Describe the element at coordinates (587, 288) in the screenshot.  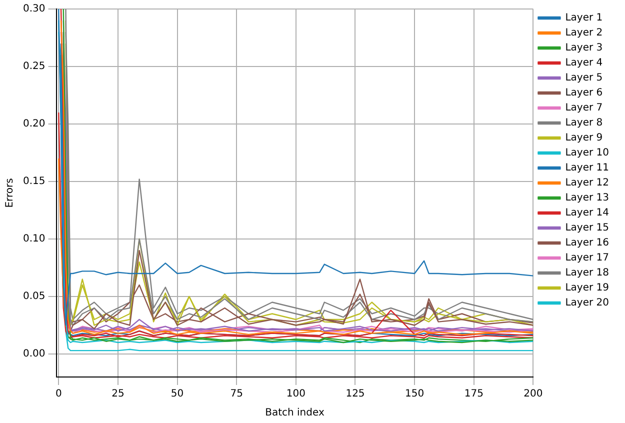
I see `legend-label: Layer 19` at that location.